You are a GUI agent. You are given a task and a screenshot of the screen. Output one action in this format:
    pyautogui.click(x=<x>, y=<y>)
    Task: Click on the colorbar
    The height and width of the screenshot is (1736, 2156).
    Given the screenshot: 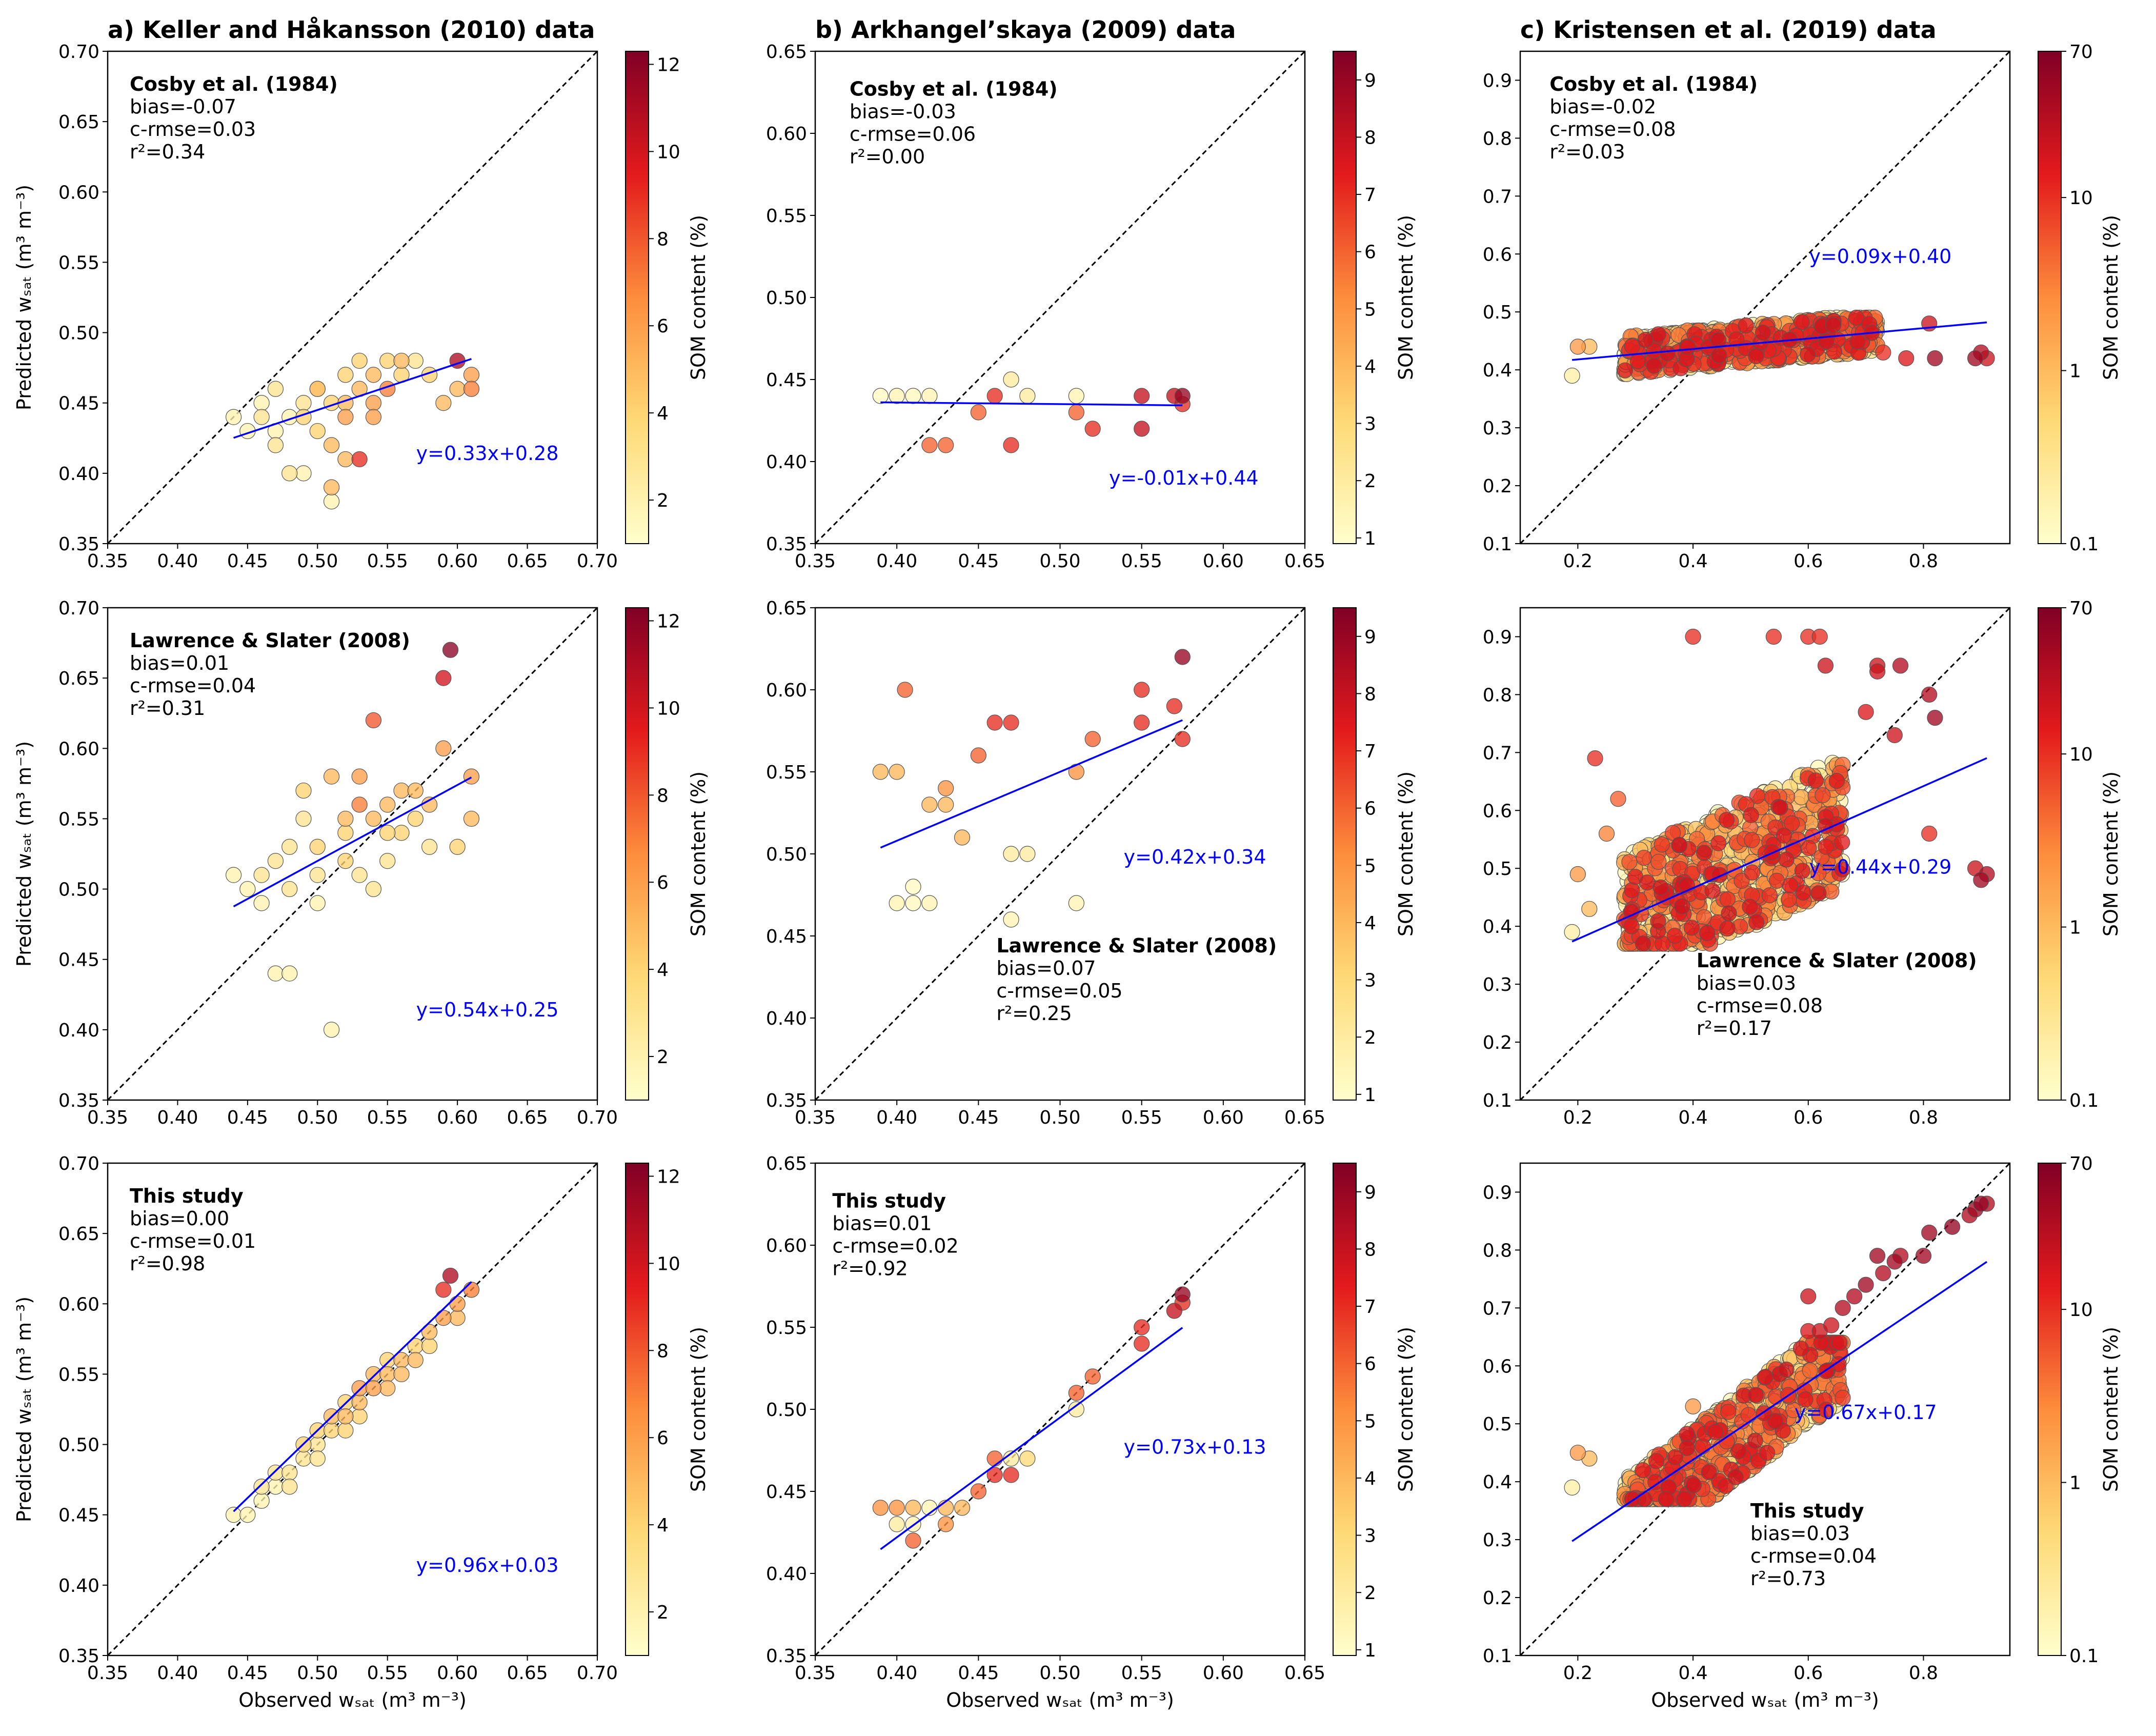 What is the action you would take?
    pyautogui.click(x=637, y=297)
    